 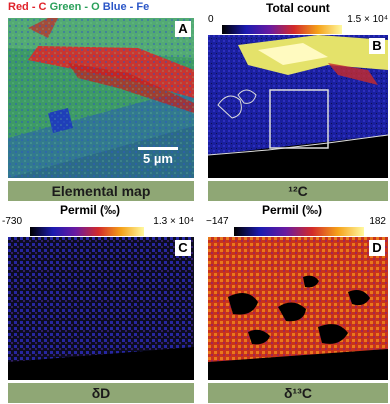 I want to click on panel-d-colorbar-gradient, so click(x=299, y=231).